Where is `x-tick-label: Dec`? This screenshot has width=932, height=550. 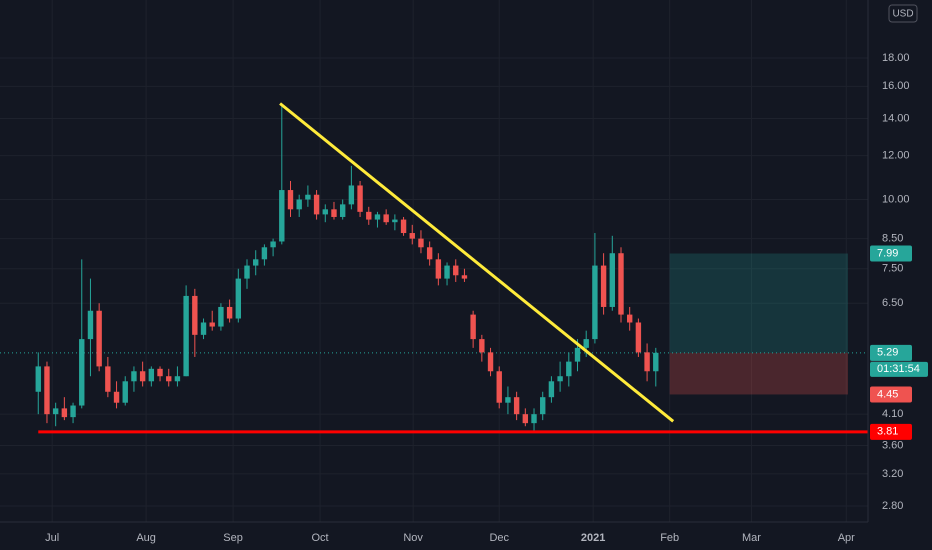 x-tick-label: Dec is located at coordinates (499, 538).